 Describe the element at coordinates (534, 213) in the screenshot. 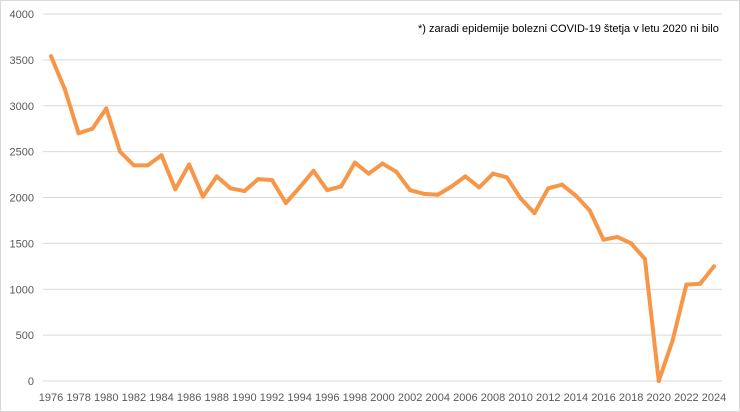

I see `data-point-2011` at that location.